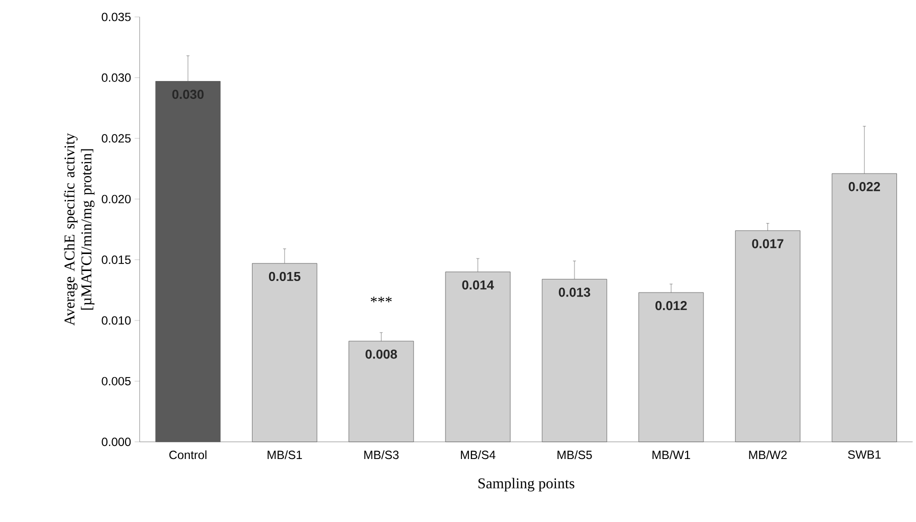 This screenshot has width=916, height=522. What do you see at coordinates (116, 17) in the screenshot?
I see `y-tick-label: 0.035` at bounding box center [116, 17].